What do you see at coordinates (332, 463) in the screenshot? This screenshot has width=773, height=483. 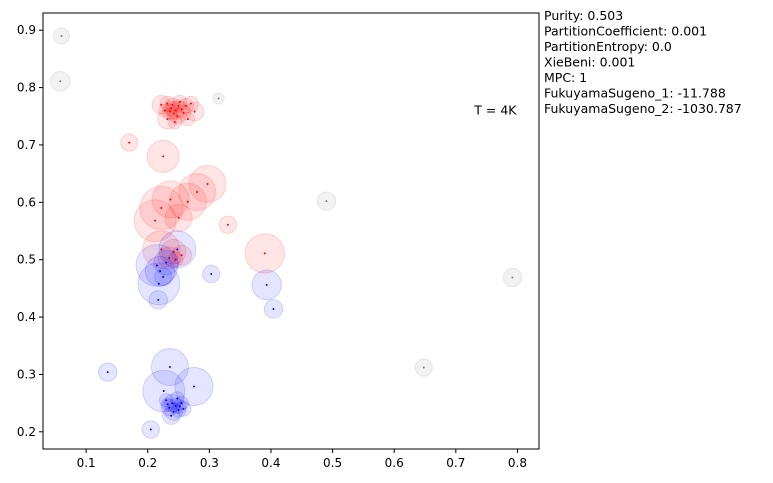 I see `x-tick-label: 0.5` at bounding box center [332, 463].